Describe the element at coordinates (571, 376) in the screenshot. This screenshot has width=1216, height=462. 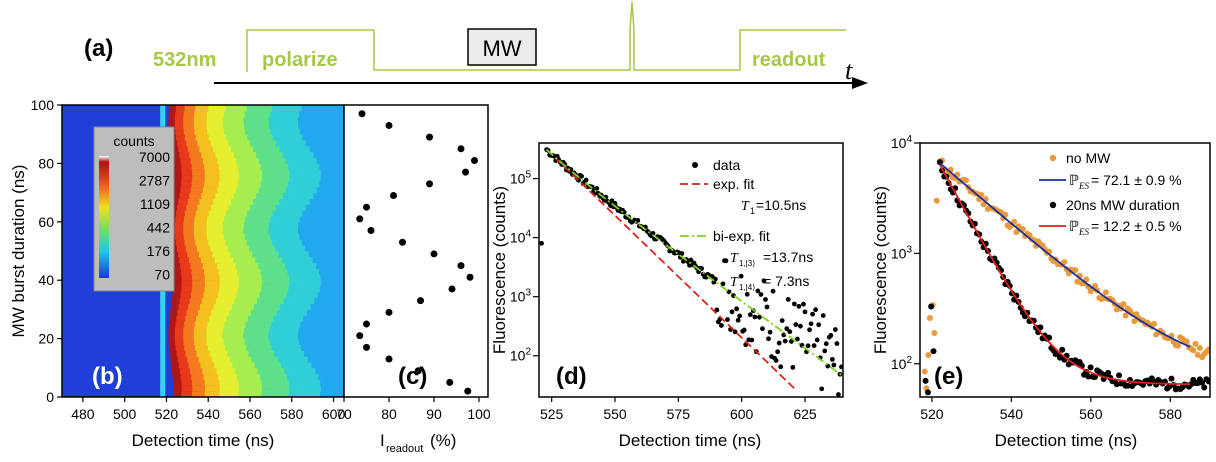
I see `panel-d-label: (d)` at that location.